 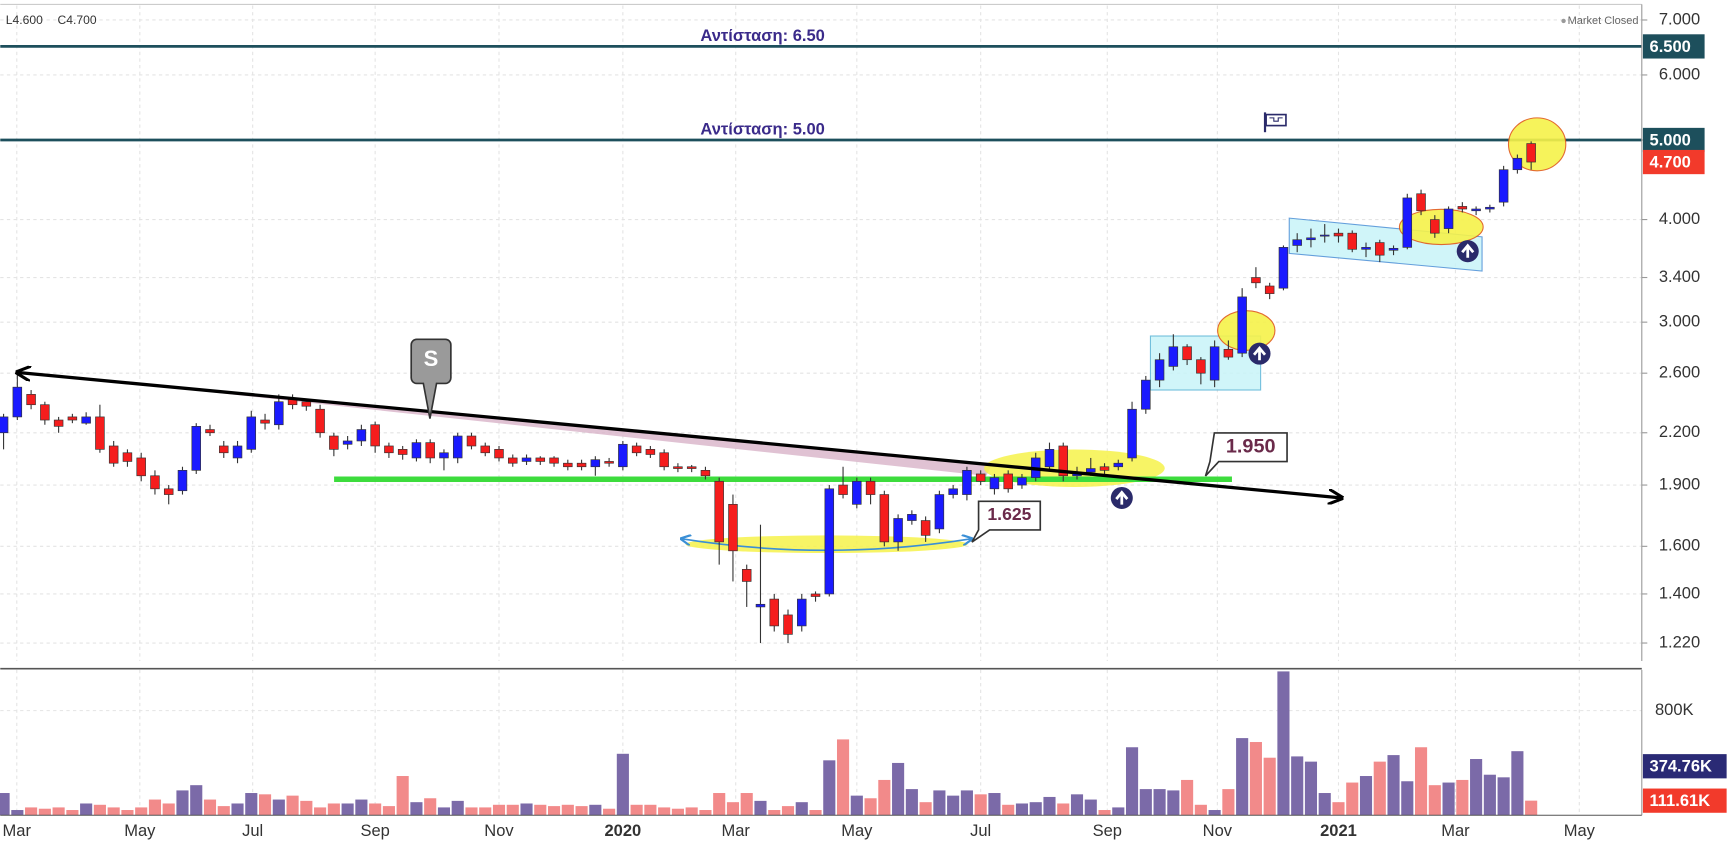 I want to click on x-tick-label: Jul, so click(x=980, y=830).